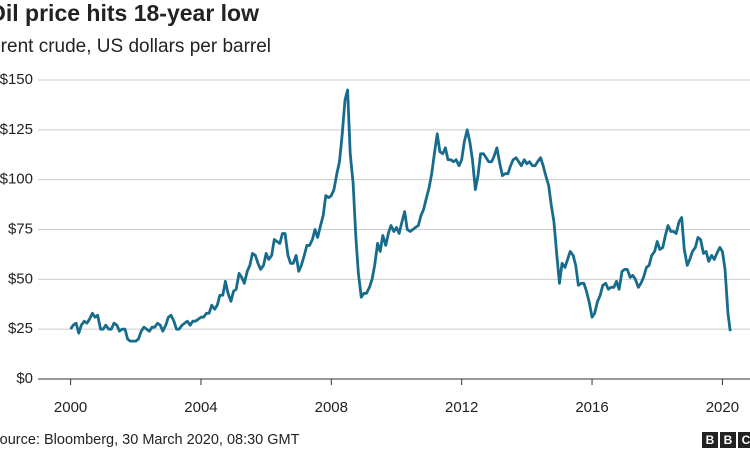 Image resolution: width=750 pixels, height=450 pixels. I want to click on logo-letter: C, so click(746, 440).